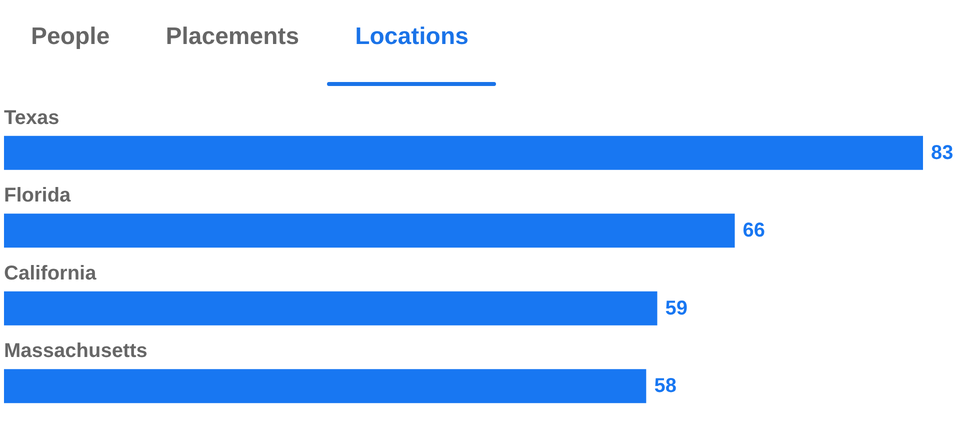 The height and width of the screenshot is (425, 977). I want to click on chart-title: Locations, so click(411, 36).